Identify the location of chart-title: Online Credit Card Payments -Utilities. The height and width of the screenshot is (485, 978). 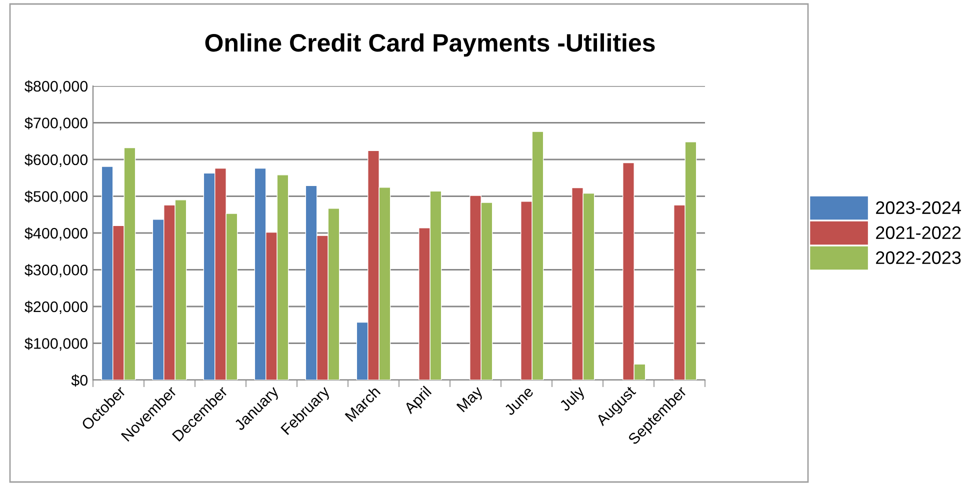
(430, 45).